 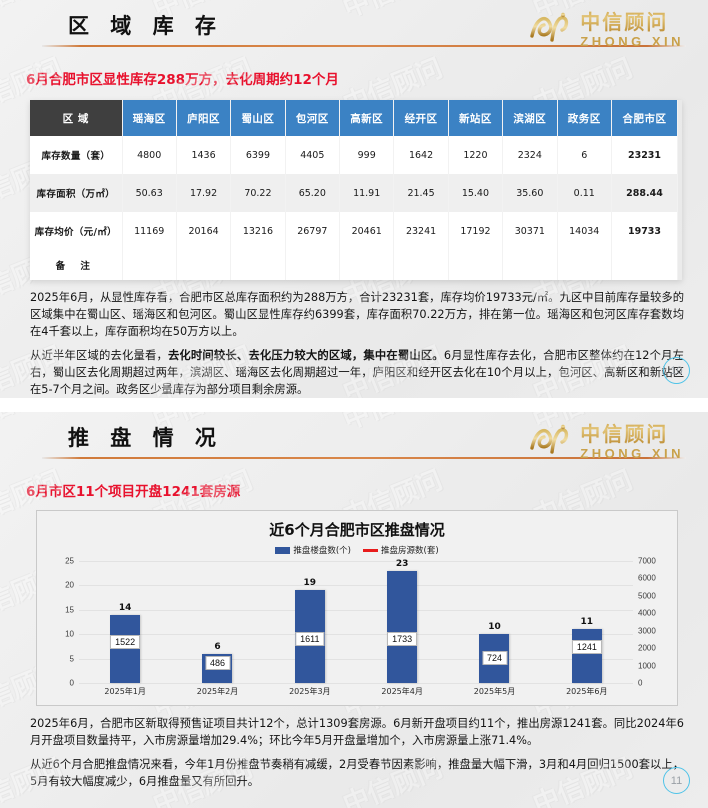 I want to click on table-cell: 17192, so click(x=476, y=231).